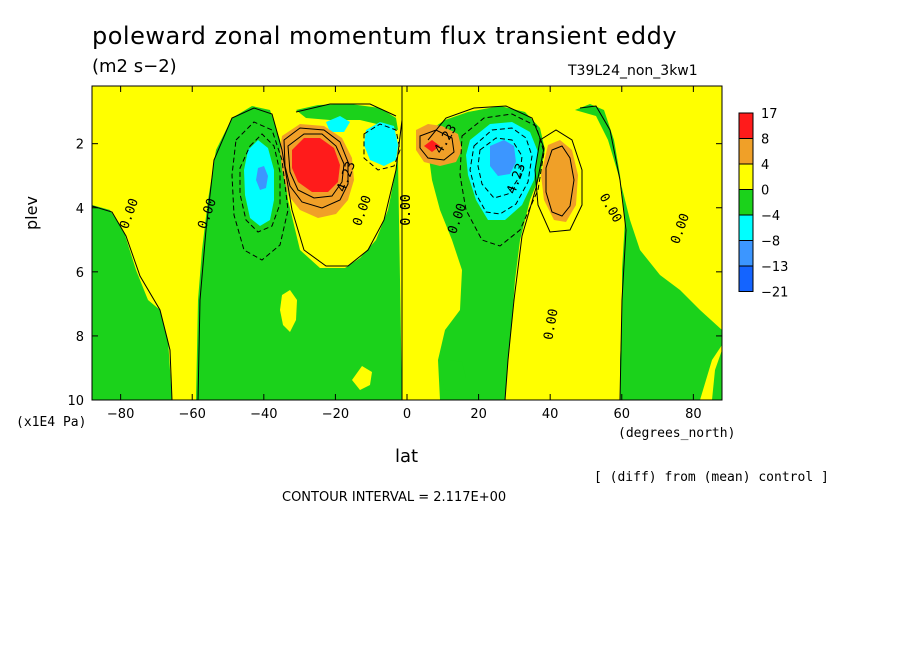 Image resolution: width=904 pixels, height=654 pixels. I want to click on colorbar-label: 8, so click(765, 140).